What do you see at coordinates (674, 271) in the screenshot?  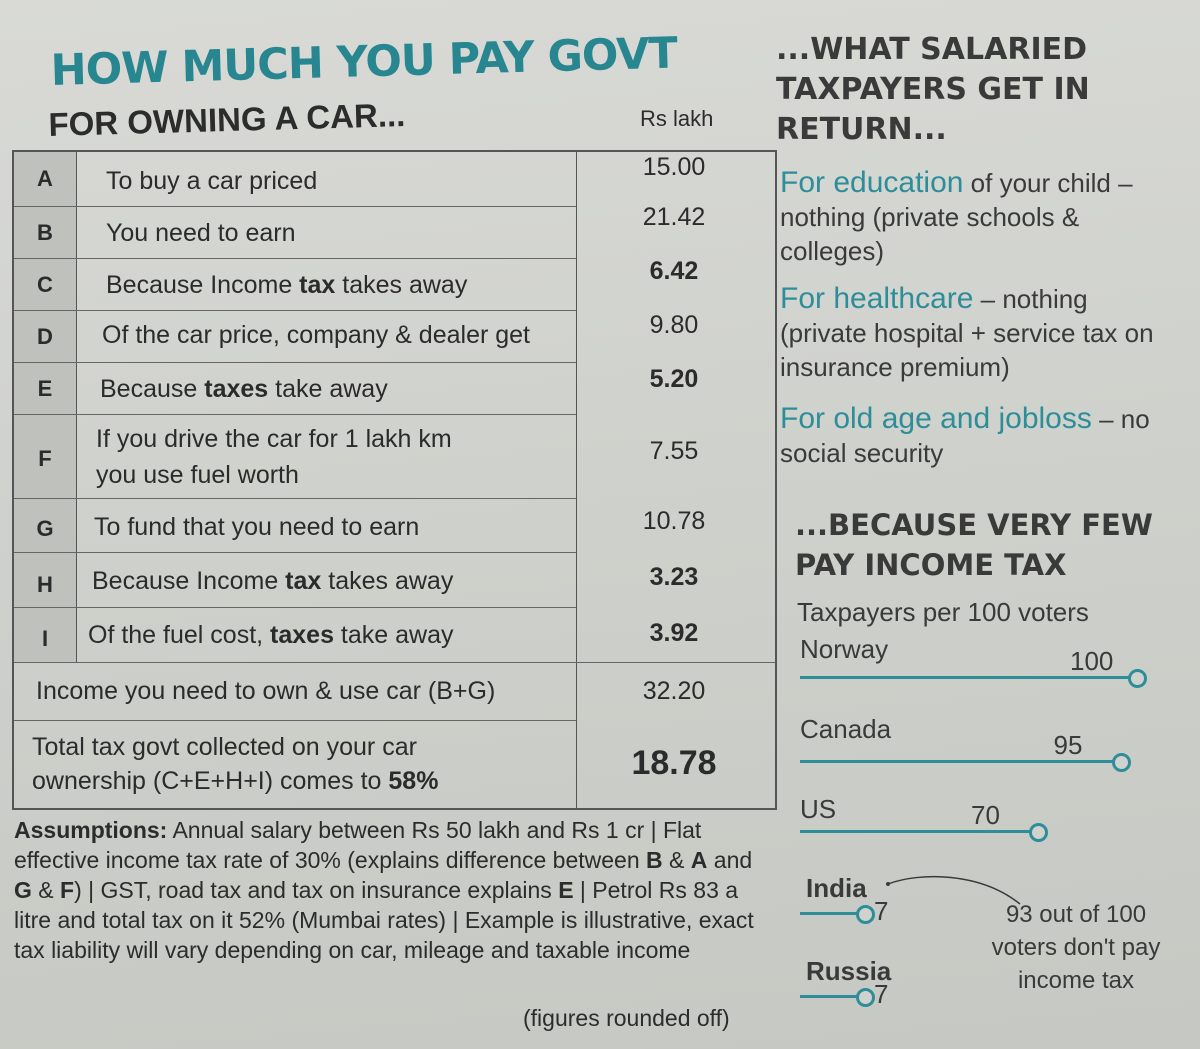 I see `row-value: 6.42` at bounding box center [674, 271].